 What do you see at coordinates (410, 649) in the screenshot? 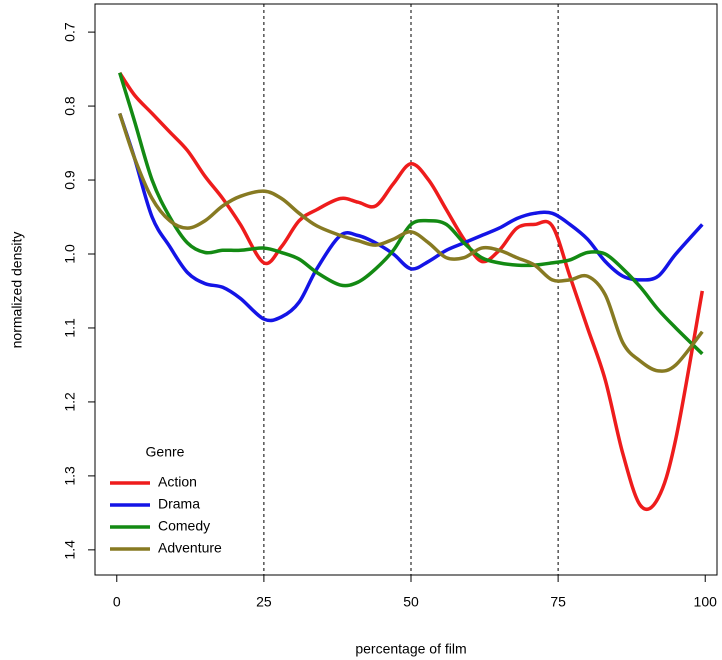
I see `x-axis-title: percentage of film` at bounding box center [410, 649].